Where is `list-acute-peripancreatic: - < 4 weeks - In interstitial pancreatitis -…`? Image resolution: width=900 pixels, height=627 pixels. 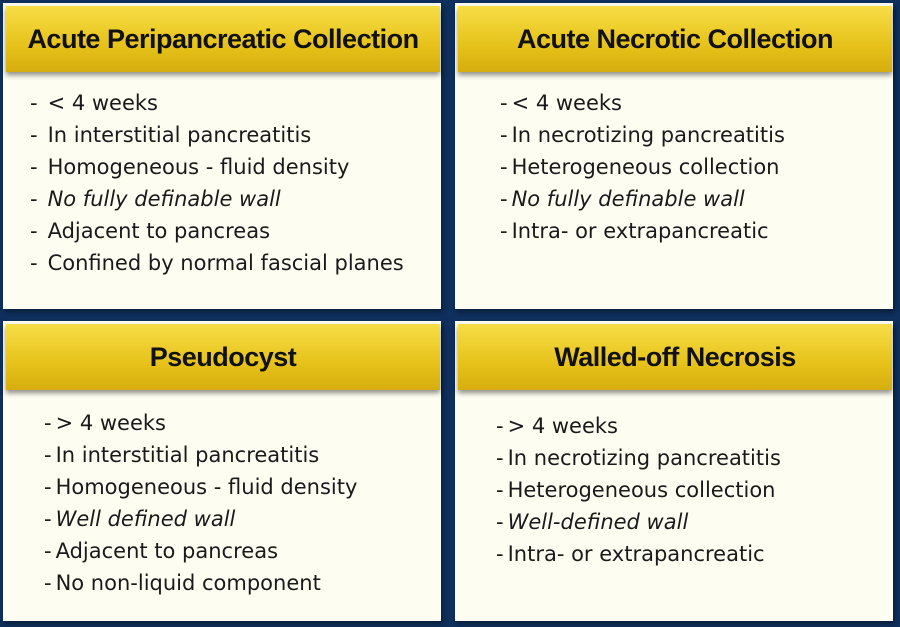
list-acute-peripancreatic: - < 4 weeks - In interstitial pancreatitis -… is located at coordinates (217, 183).